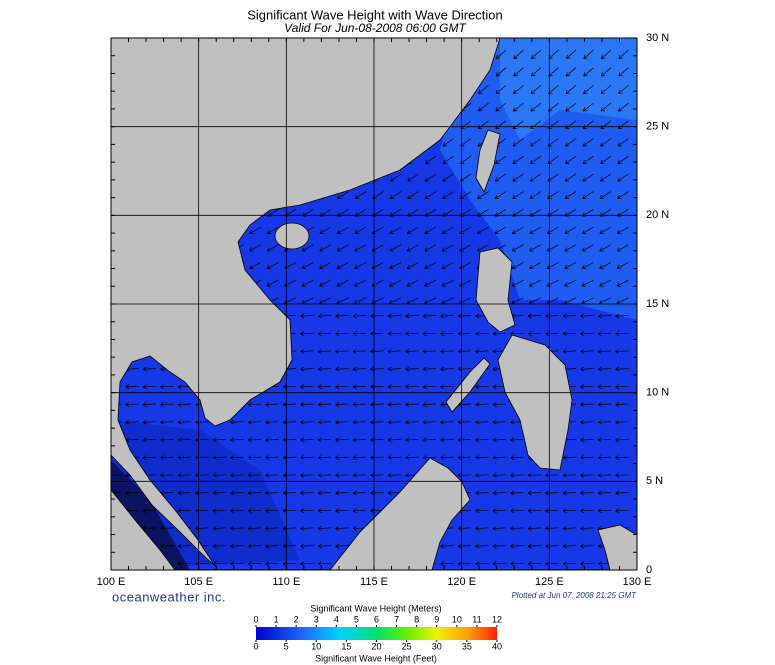 This screenshot has height=665, width=775. I want to click on lat-label: 15 N, so click(657, 304).